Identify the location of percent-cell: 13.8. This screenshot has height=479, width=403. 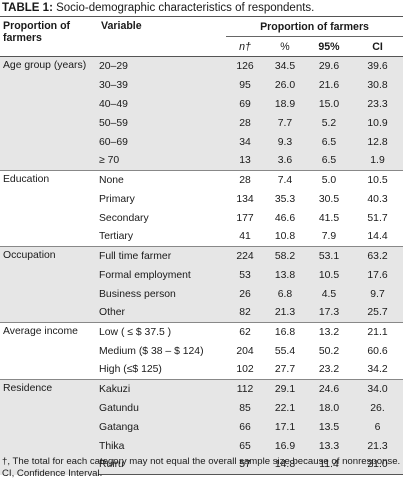
(285, 275).